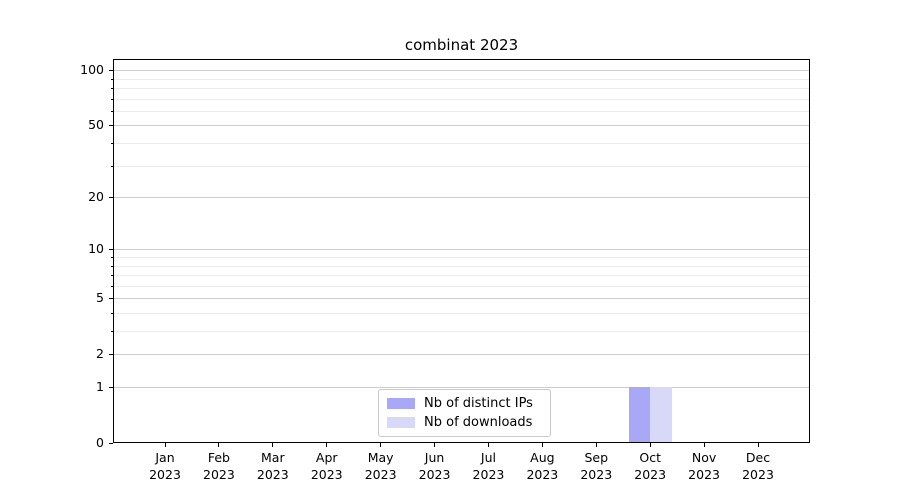 The height and width of the screenshot is (500, 900). What do you see at coordinates (704, 466) in the screenshot?
I see `x-tick-label: Nov 2023` at bounding box center [704, 466].